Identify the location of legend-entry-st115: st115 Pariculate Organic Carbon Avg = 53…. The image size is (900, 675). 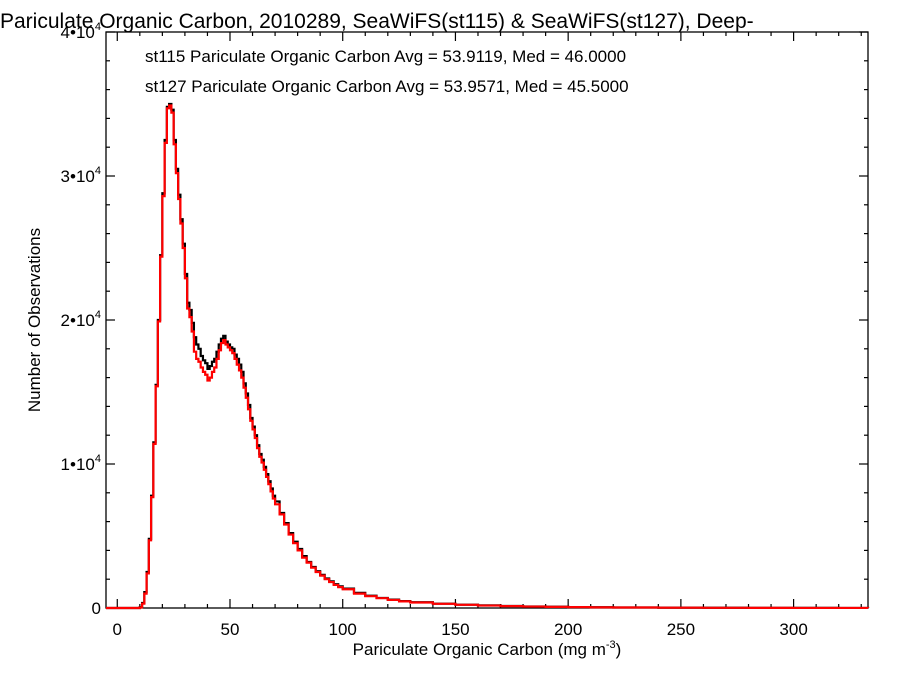
(385, 56).